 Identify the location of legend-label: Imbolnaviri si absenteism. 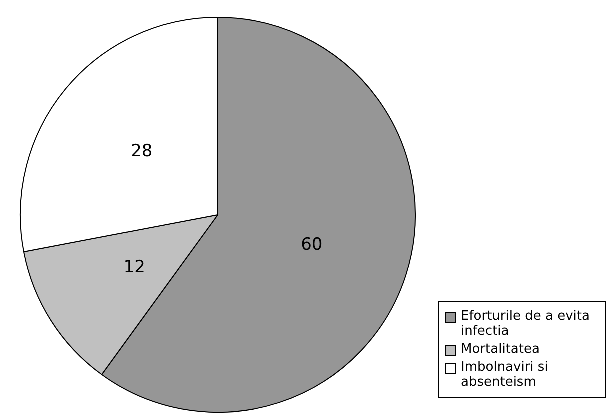
(505, 375).